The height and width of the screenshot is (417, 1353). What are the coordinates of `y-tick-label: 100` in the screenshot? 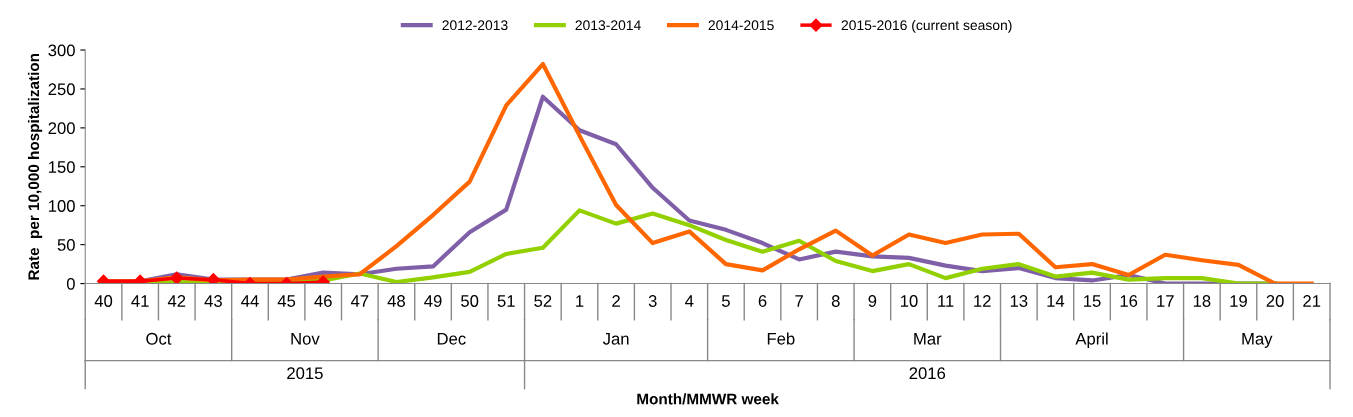 It's located at (61, 206).